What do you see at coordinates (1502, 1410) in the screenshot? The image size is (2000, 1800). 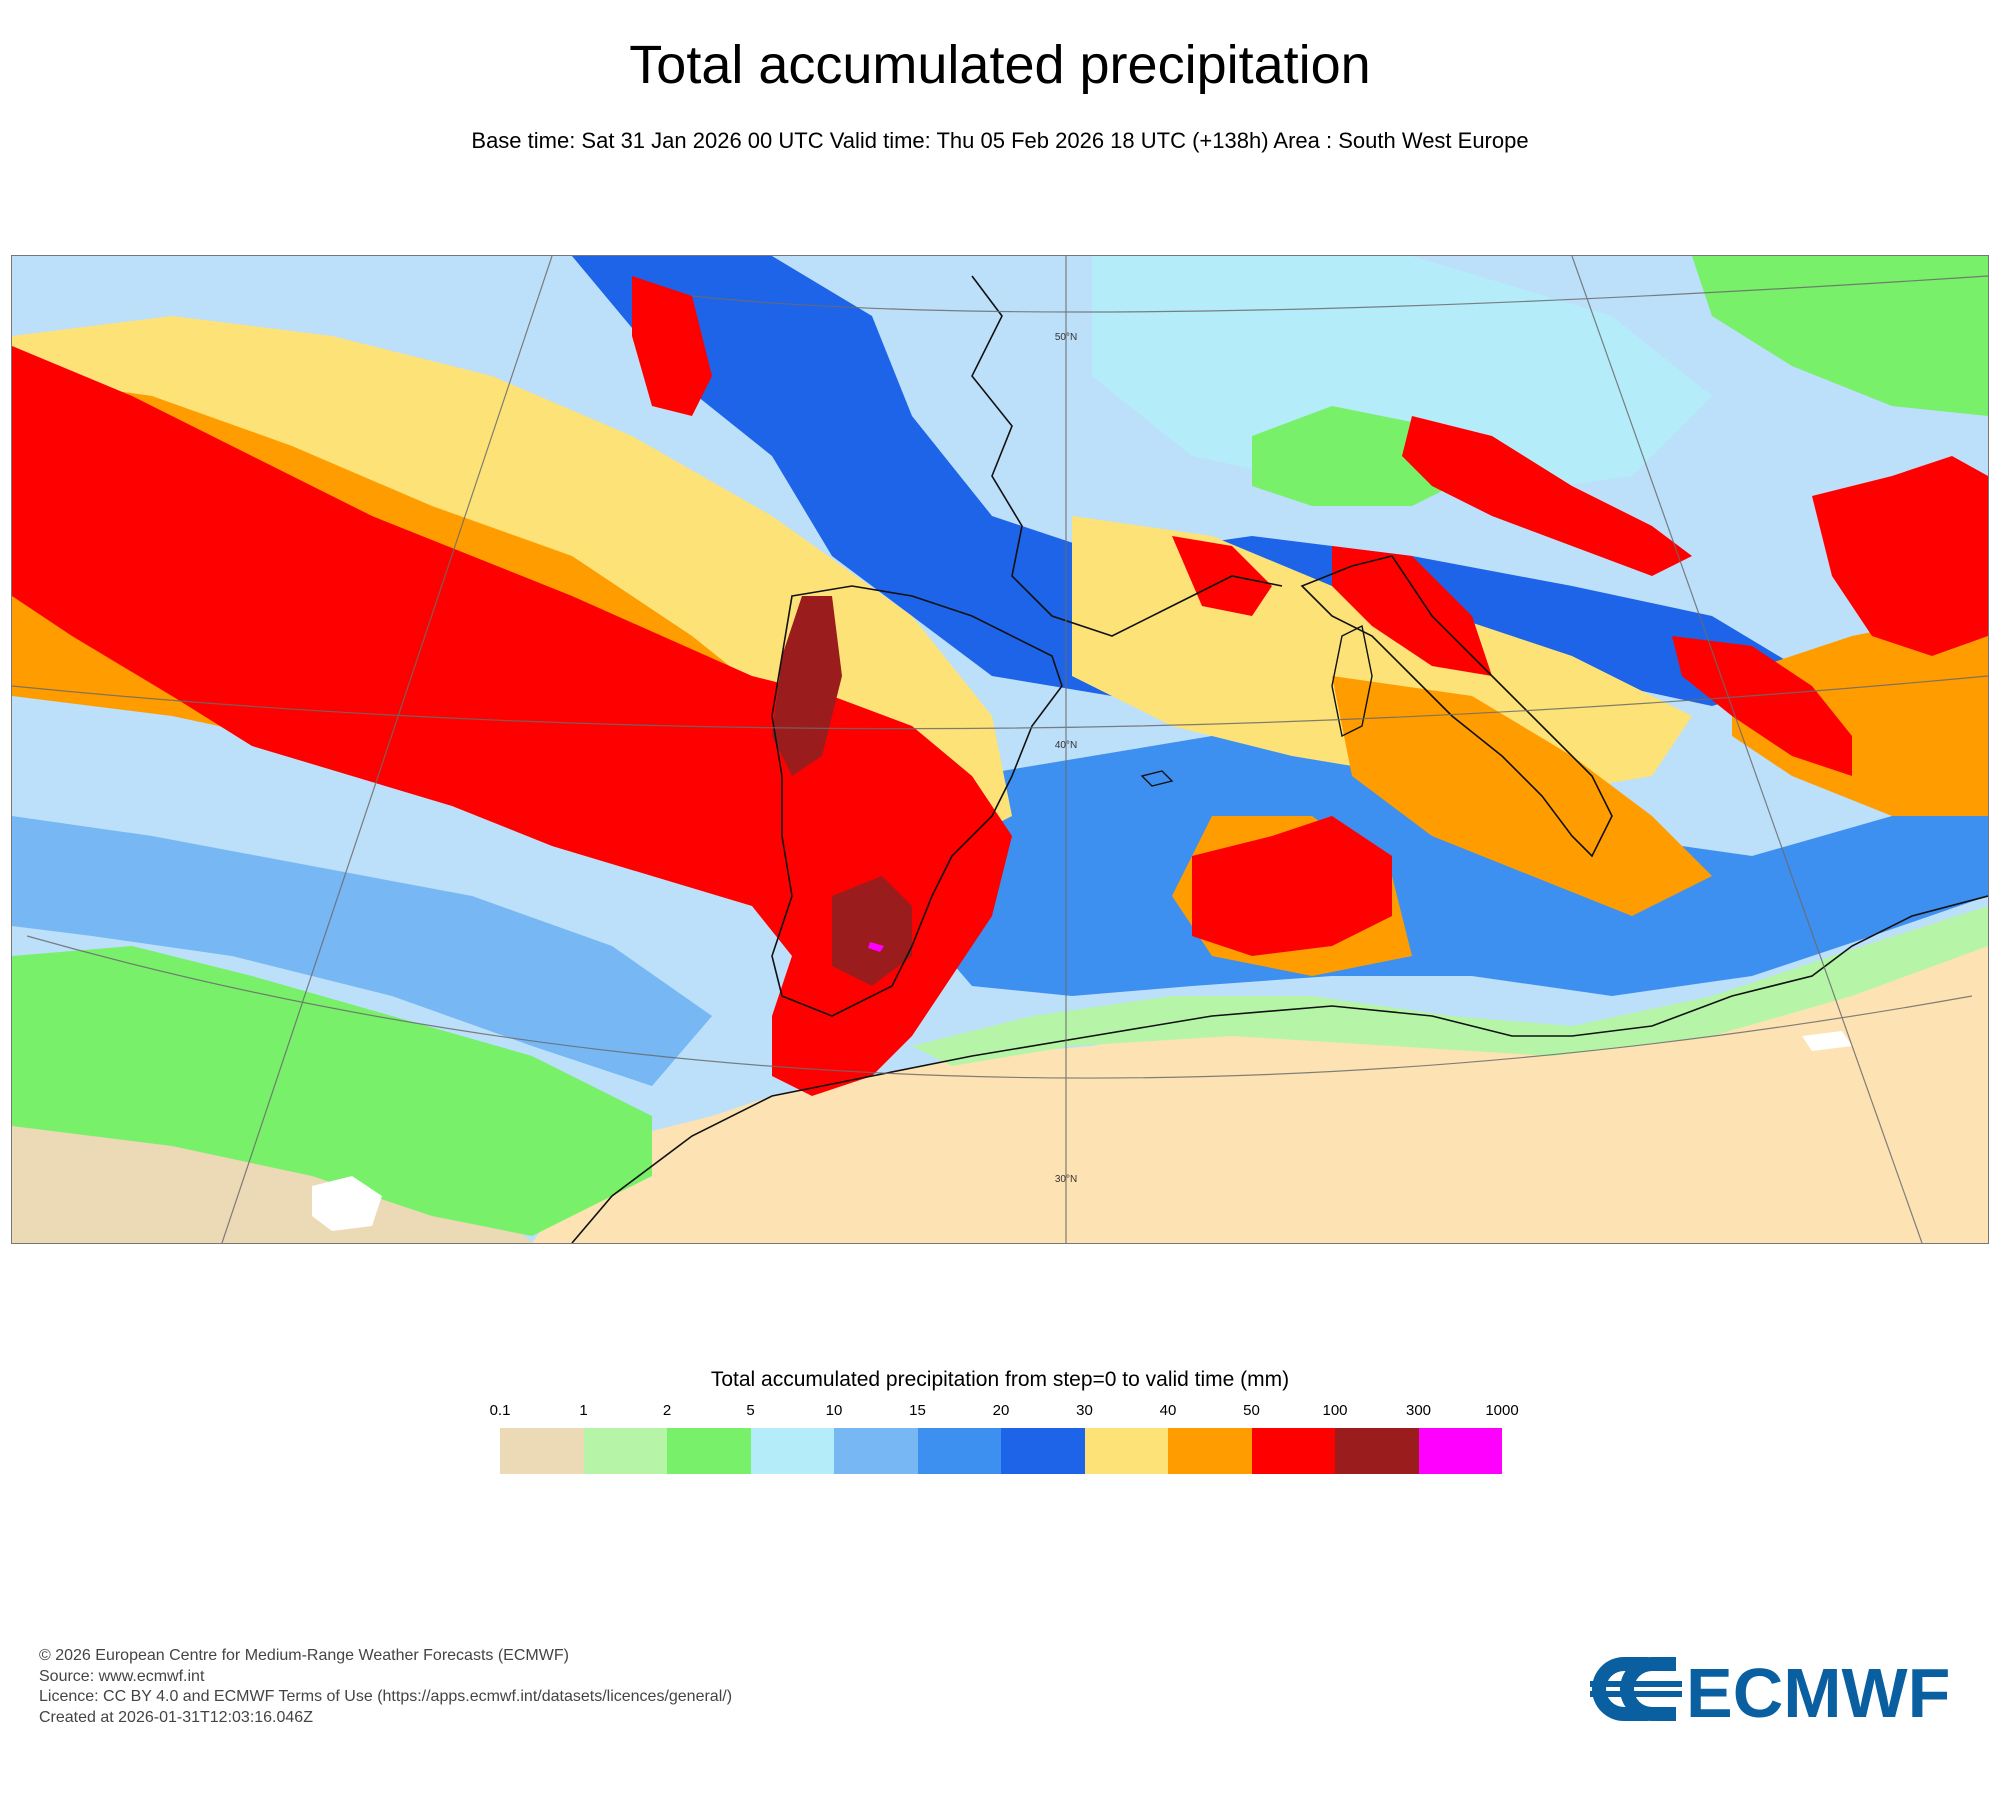 I see `legend-tick: 1000` at bounding box center [1502, 1410].